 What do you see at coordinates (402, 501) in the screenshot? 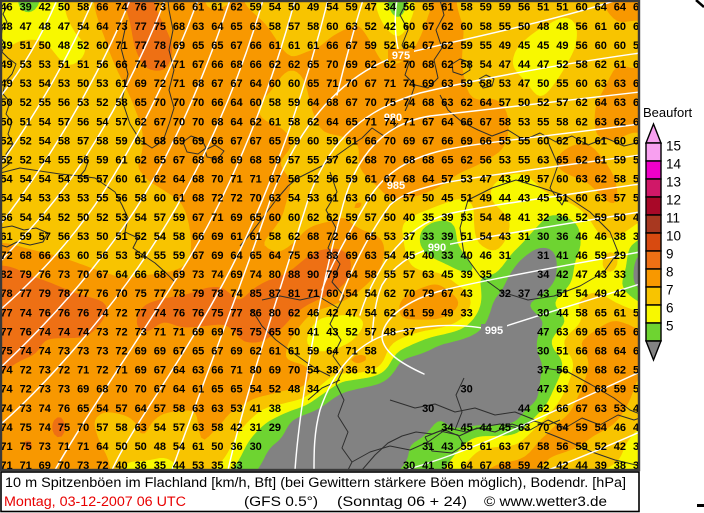
I see `svg-text: (Sonntag 06 + 24)` at bounding box center [402, 501].